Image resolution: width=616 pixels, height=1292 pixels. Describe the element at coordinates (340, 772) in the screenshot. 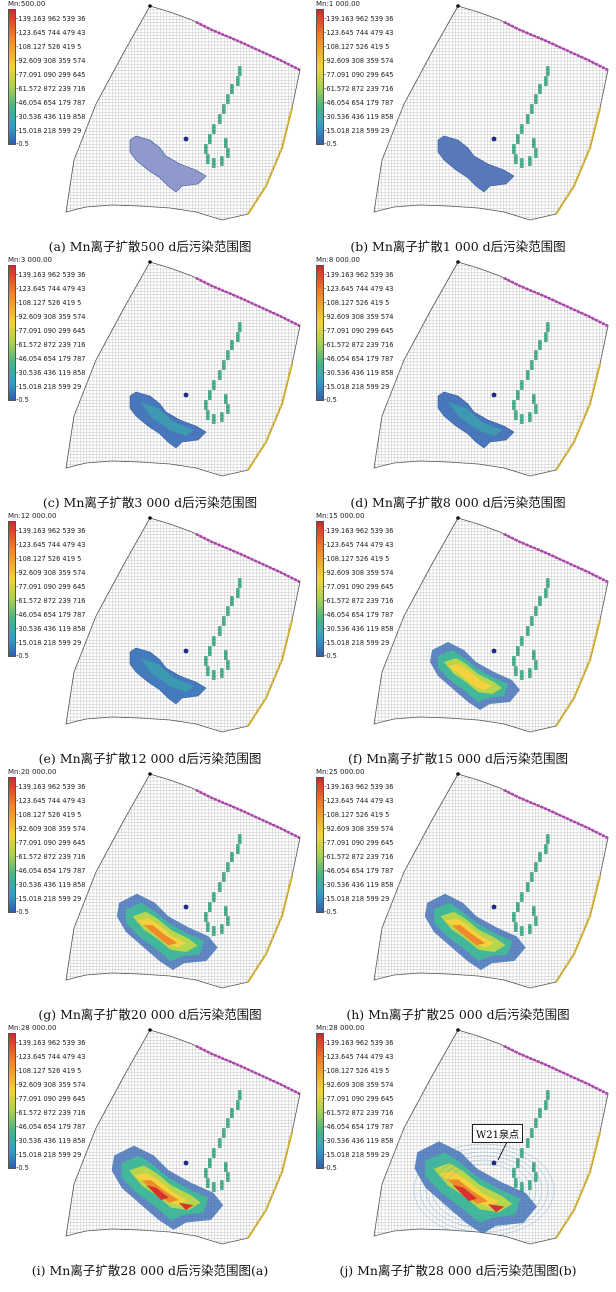

I see `legend-title: Mn:25 000.00` at that location.